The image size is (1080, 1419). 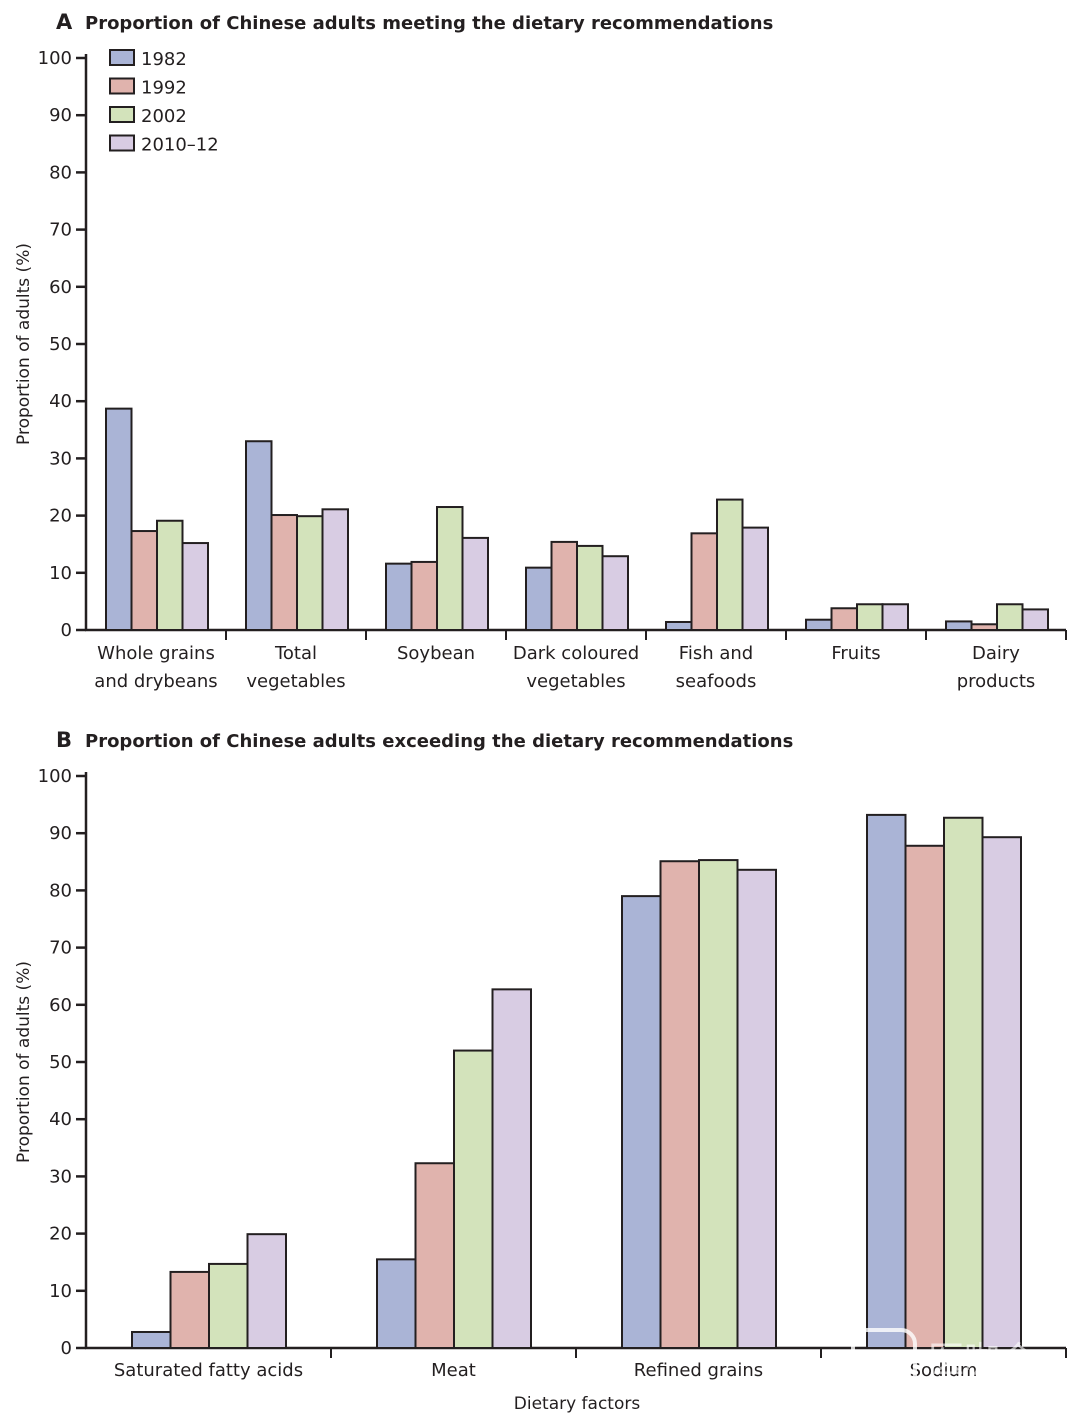 I want to click on x-tick-label: Refined grains, so click(x=698, y=1370).